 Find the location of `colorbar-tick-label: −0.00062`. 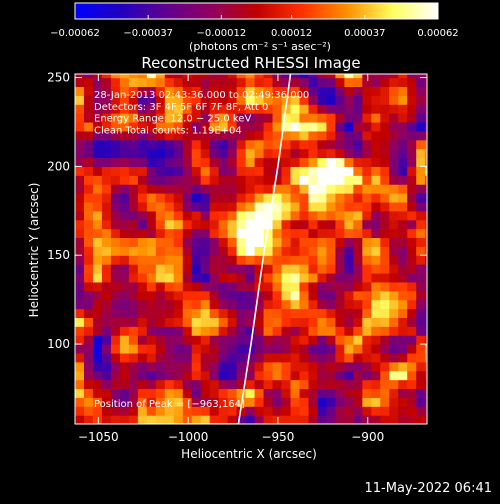

colorbar-tick-label: −0.00062 is located at coordinates (75, 33).